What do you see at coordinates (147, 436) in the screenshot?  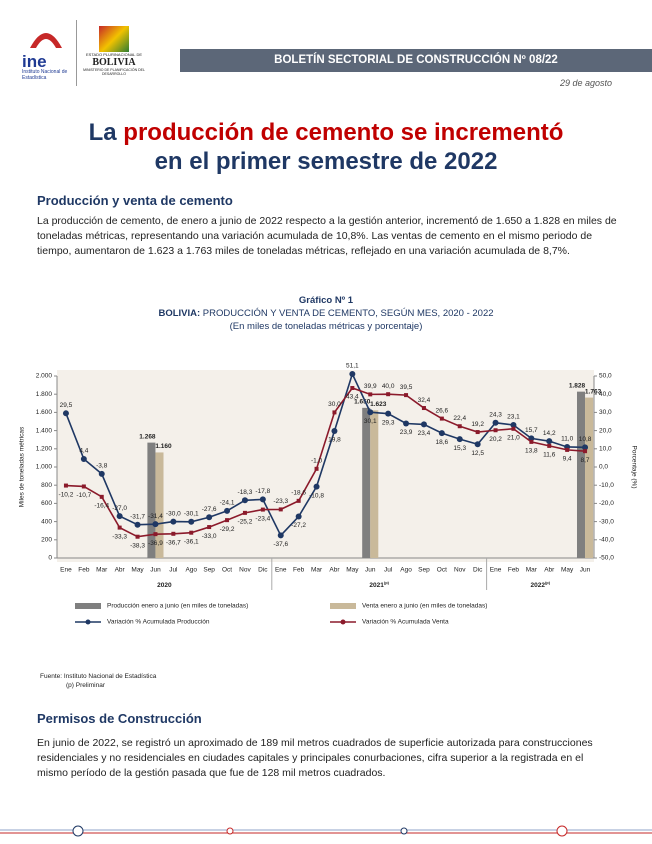 I see `bar-label: 1.268` at bounding box center [147, 436].